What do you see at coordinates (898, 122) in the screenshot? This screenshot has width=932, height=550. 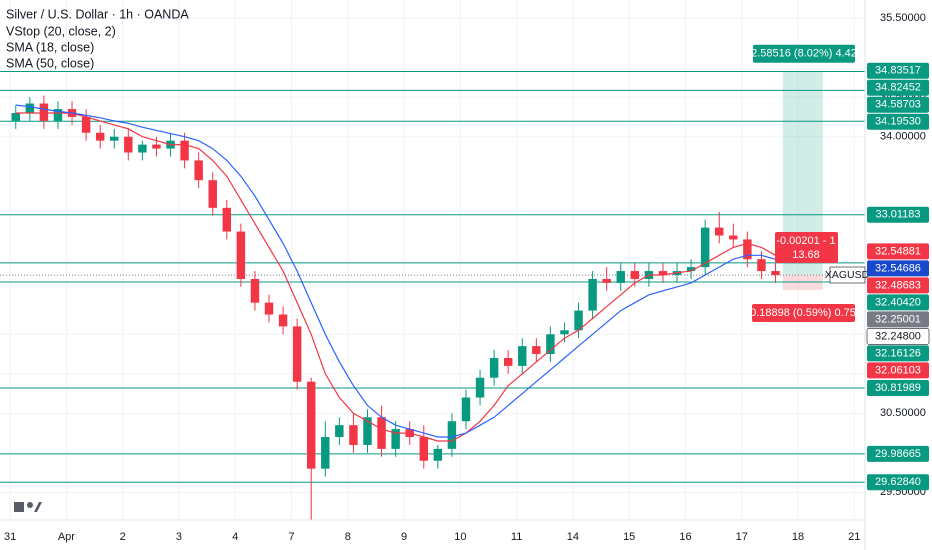 I see `price-label: 34.19530` at bounding box center [898, 122].